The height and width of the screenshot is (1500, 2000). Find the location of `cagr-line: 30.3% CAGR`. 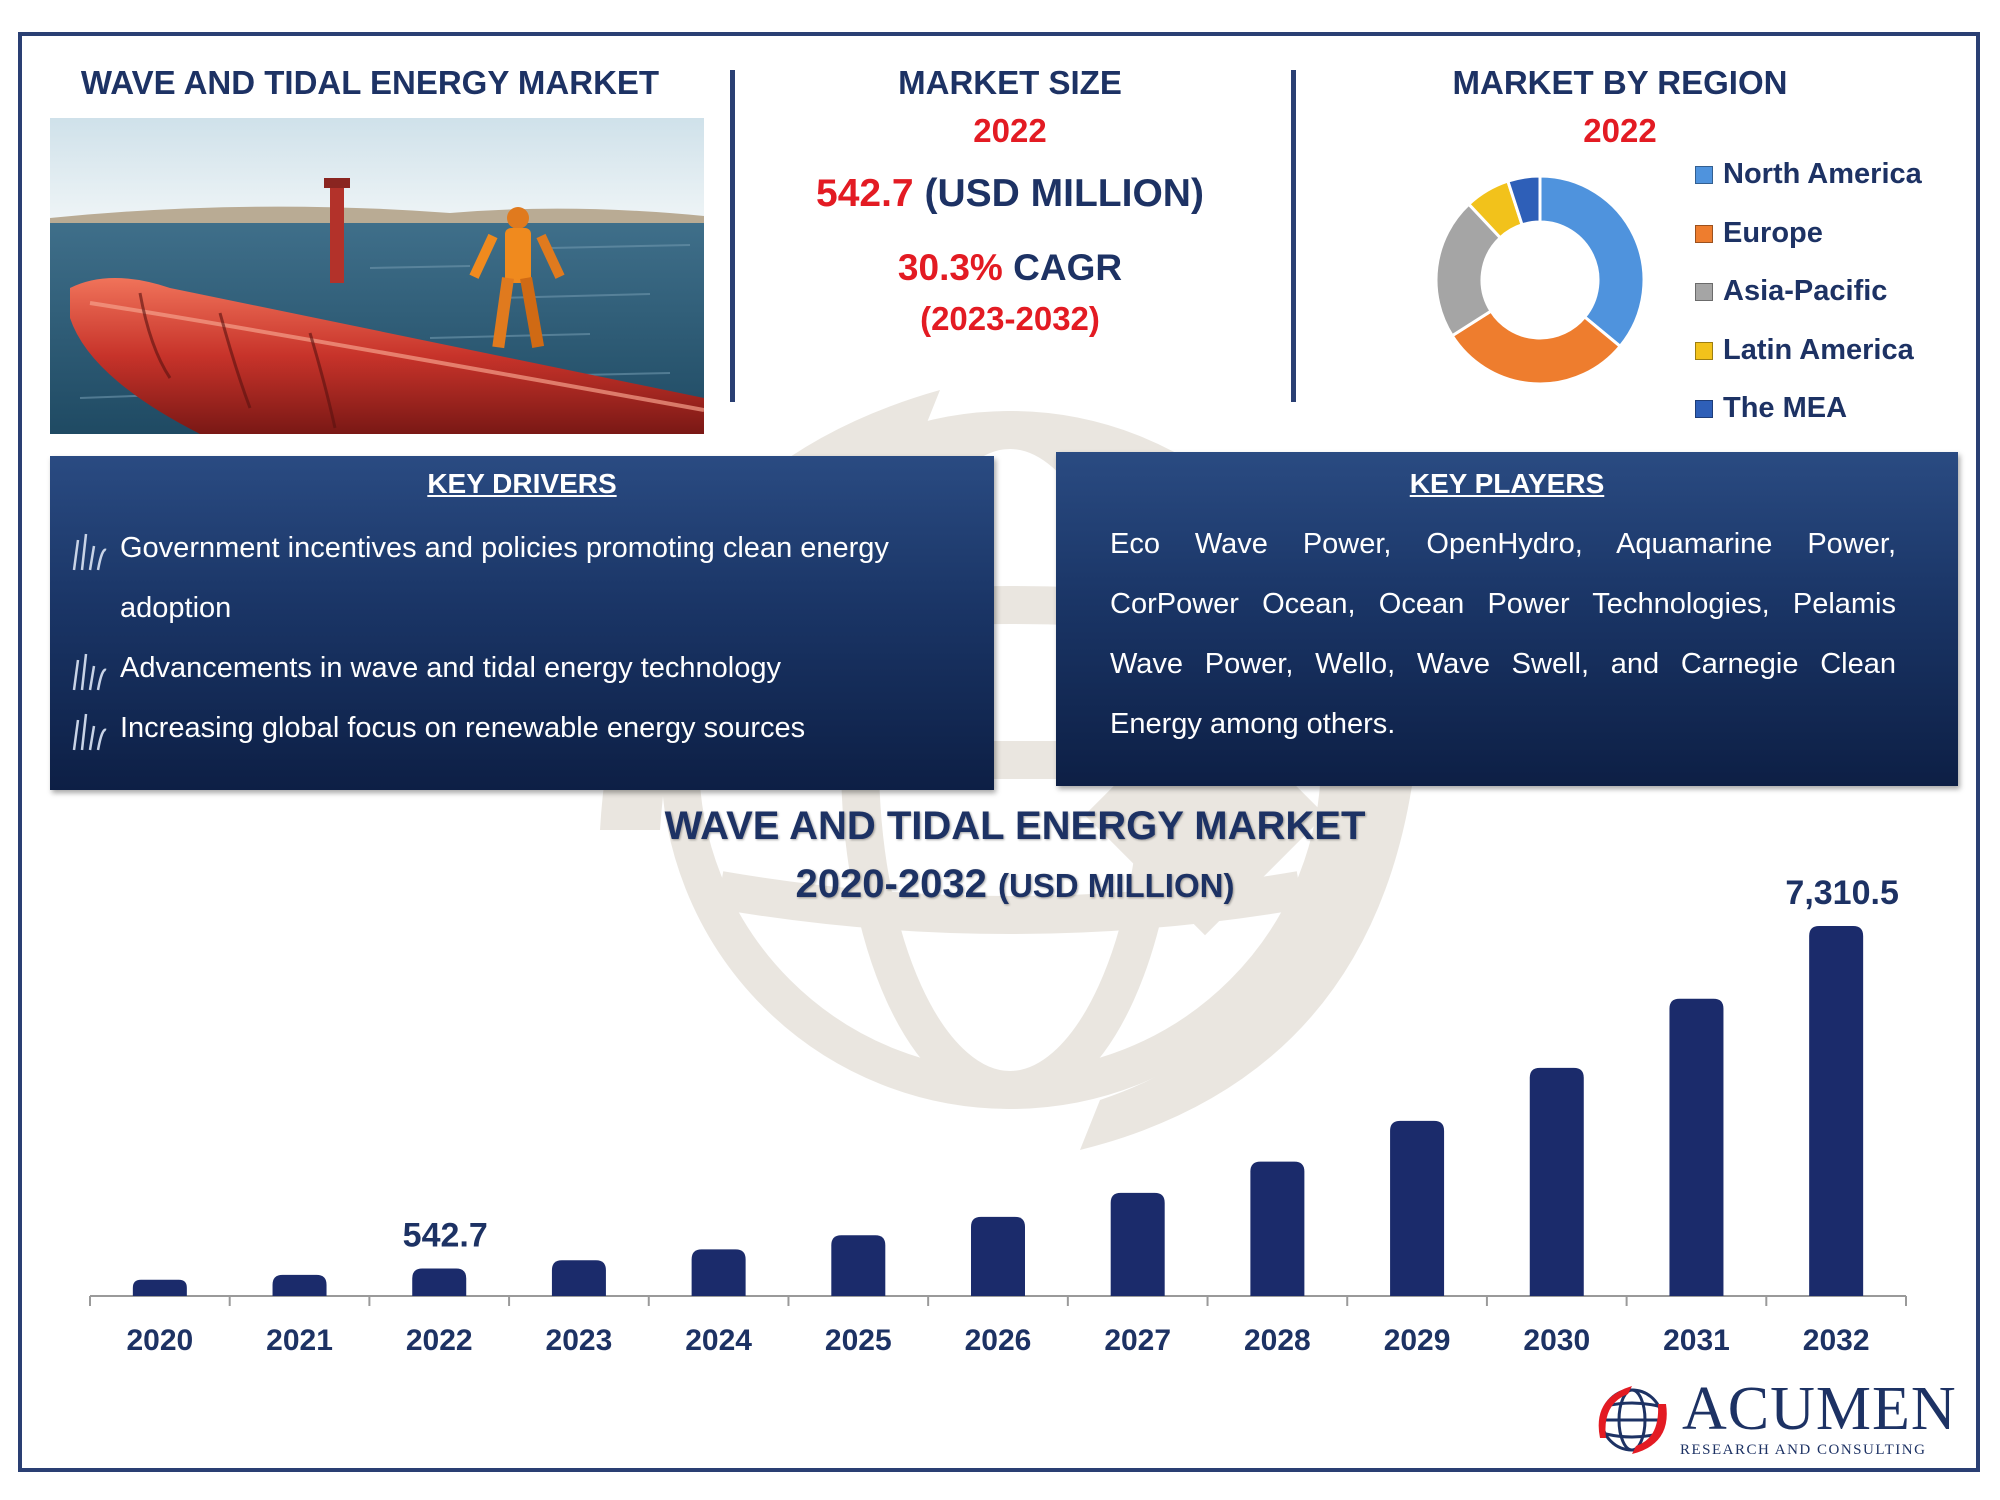

cagr-line: 30.3% CAGR is located at coordinates (1010, 268).